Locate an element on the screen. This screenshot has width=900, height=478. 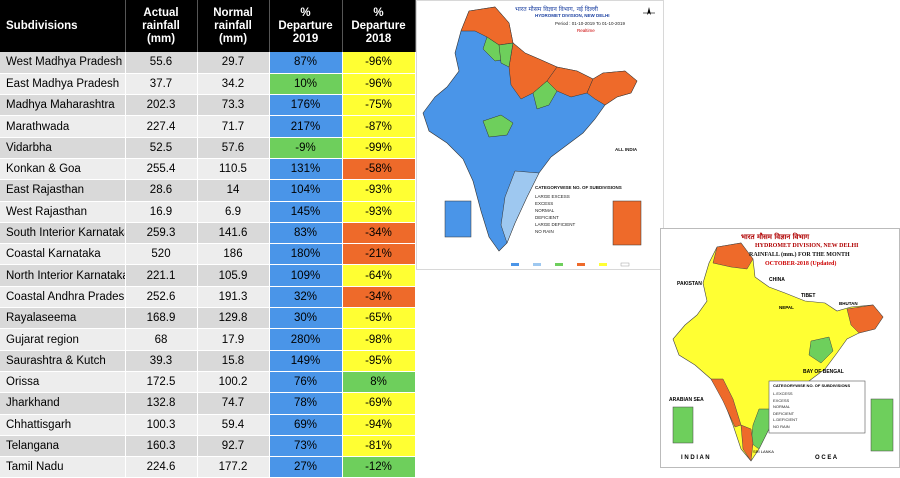
cell-name: North Interior Karnataka is located at coordinates (63, 275).